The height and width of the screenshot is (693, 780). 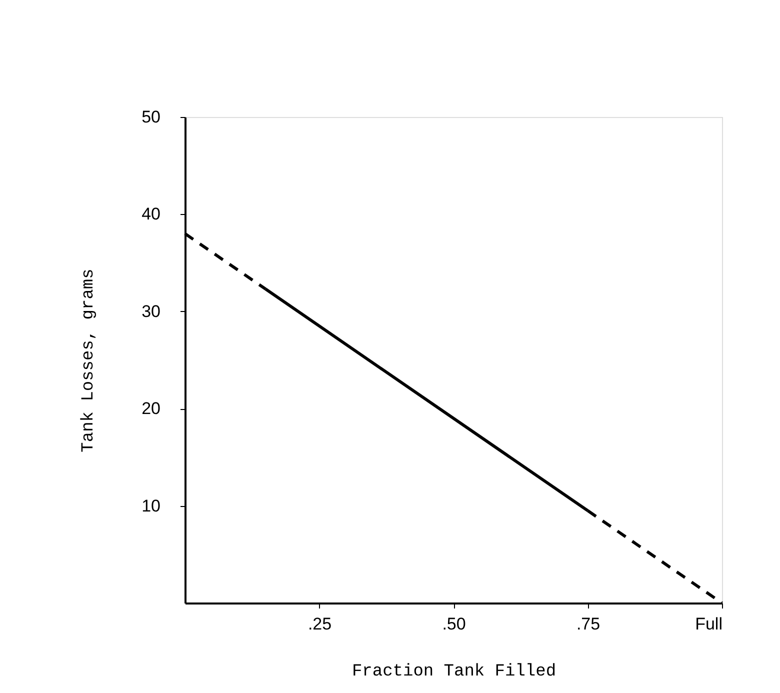 I want to click on y-tick-label: 40, so click(x=151, y=214).